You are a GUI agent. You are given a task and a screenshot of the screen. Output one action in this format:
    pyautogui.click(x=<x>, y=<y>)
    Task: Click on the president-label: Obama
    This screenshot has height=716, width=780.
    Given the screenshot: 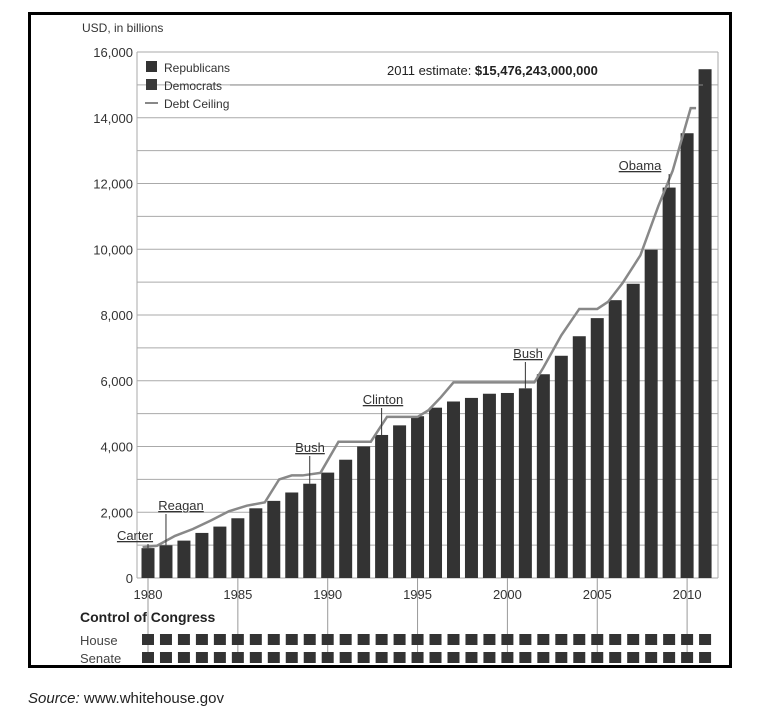 What is the action you would take?
    pyautogui.click(x=640, y=165)
    